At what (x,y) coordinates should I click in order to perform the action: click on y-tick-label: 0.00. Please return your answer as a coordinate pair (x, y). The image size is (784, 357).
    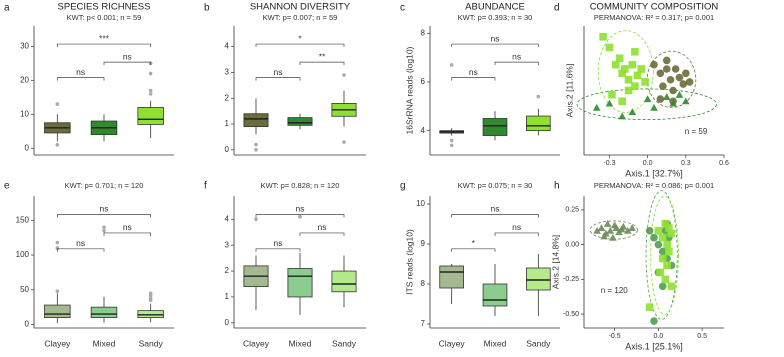
    Looking at the image, I should click on (572, 244).